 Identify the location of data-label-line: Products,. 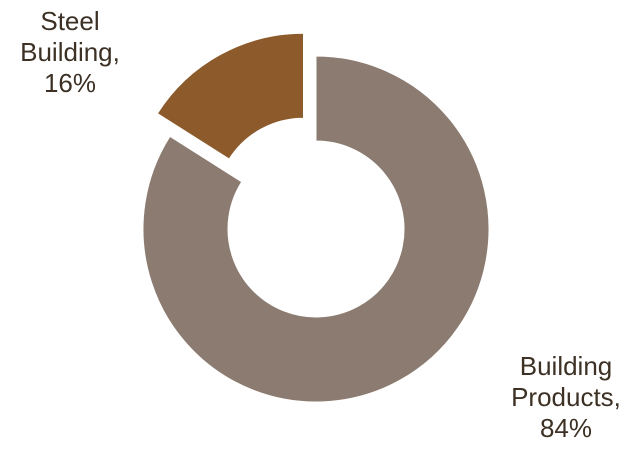
(566, 397).